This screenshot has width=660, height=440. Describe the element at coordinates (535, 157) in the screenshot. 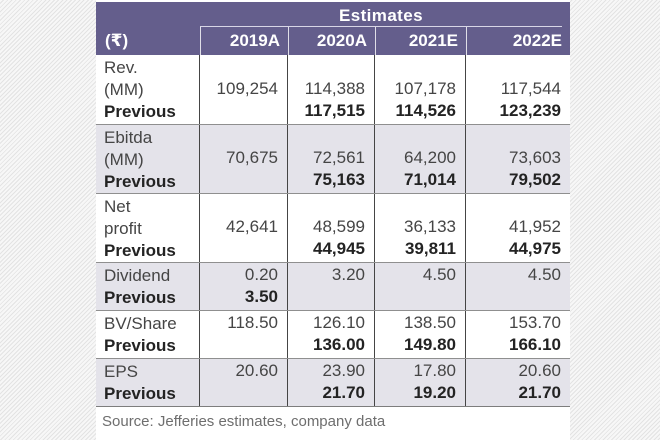

I see `value-current: 73,603` at that location.